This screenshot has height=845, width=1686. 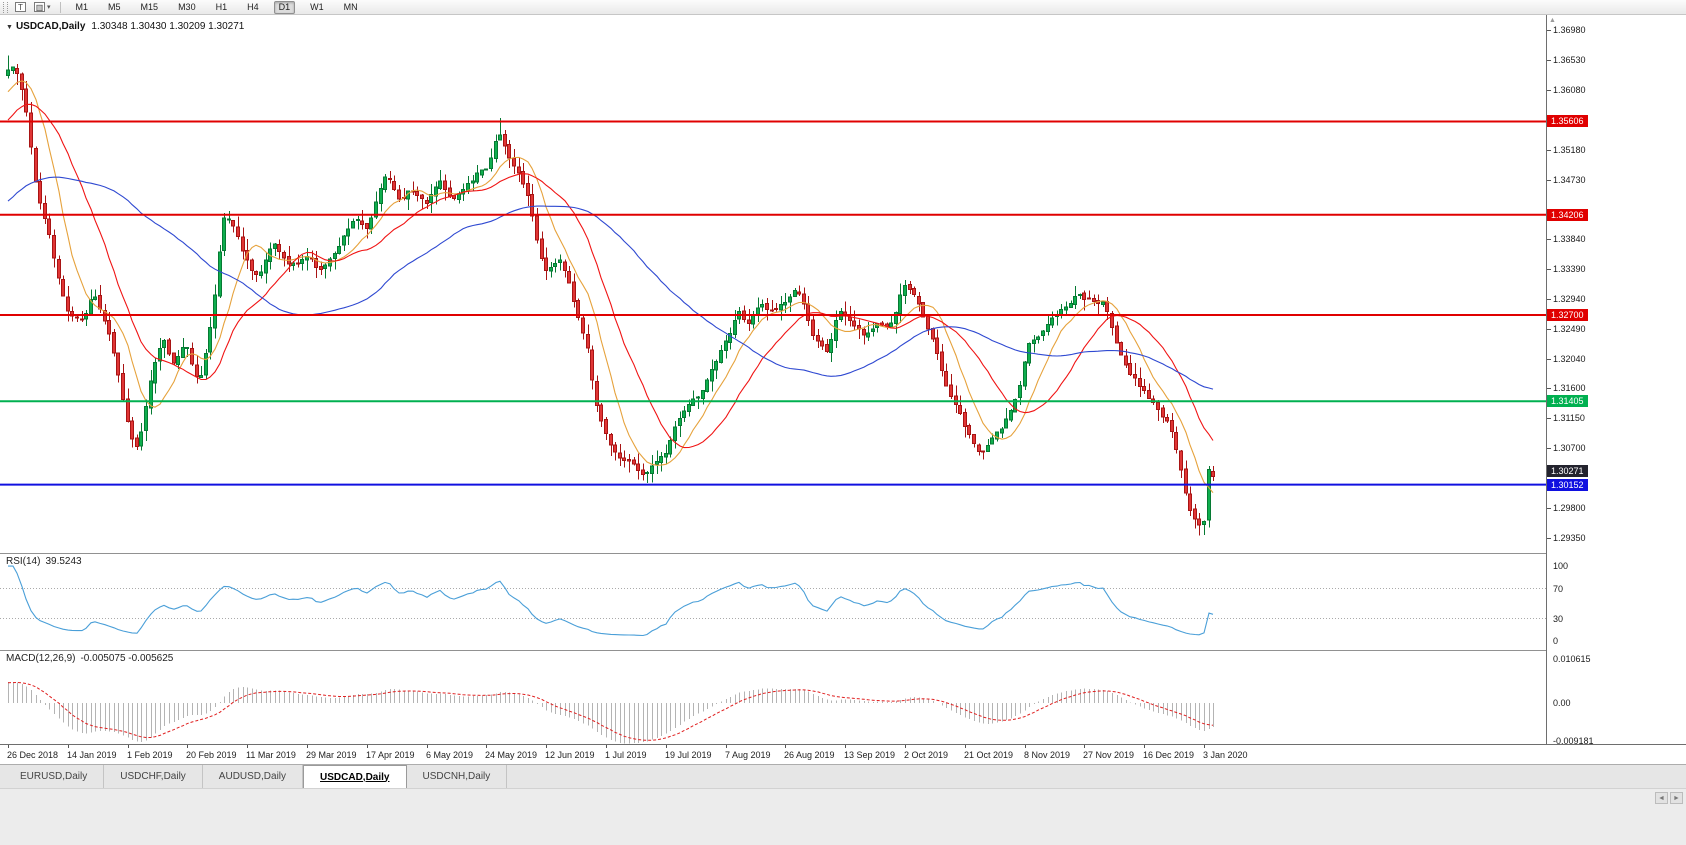 What do you see at coordinates (54, 776) in the screenshot?
I see `tab-eurusd-daily: EURUSD,Daily` at bounding box center [54, 776].